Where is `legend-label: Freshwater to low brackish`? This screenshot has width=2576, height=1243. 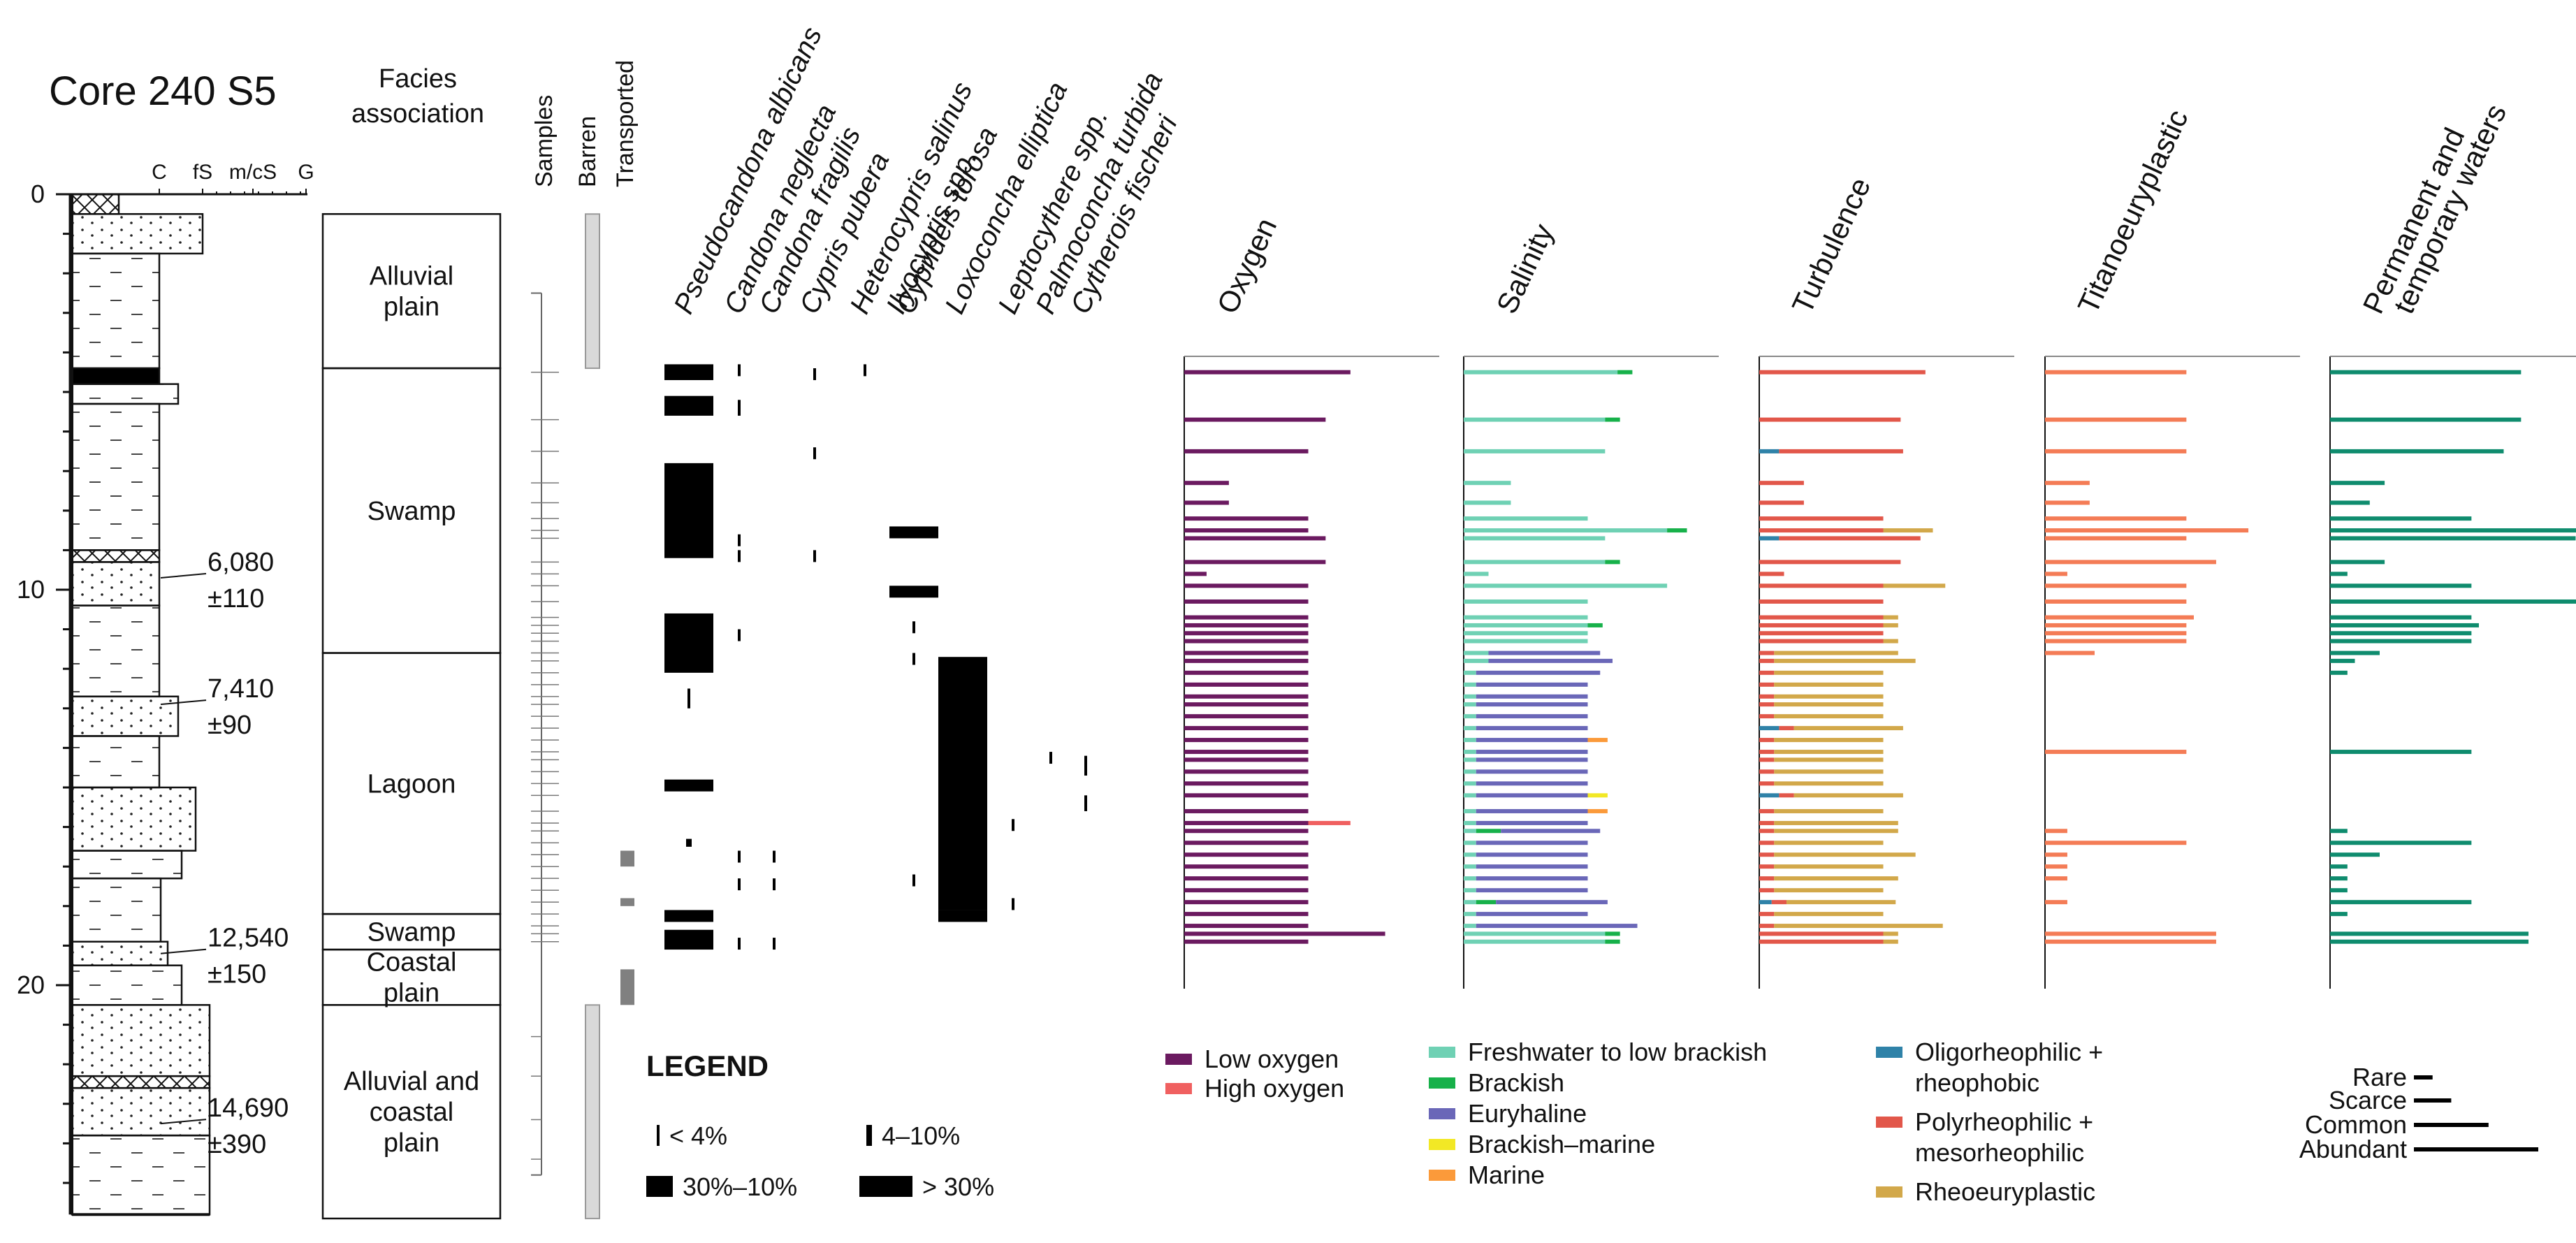
legend-label: Freshwater to low brackish is located at coordinates (1617, 1052).